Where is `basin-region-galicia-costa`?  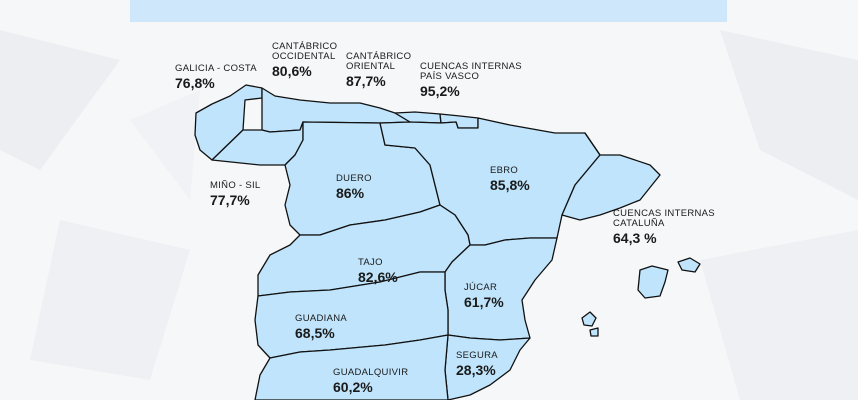
basin-region-galicia-costa is located at coordinates (228, 122).